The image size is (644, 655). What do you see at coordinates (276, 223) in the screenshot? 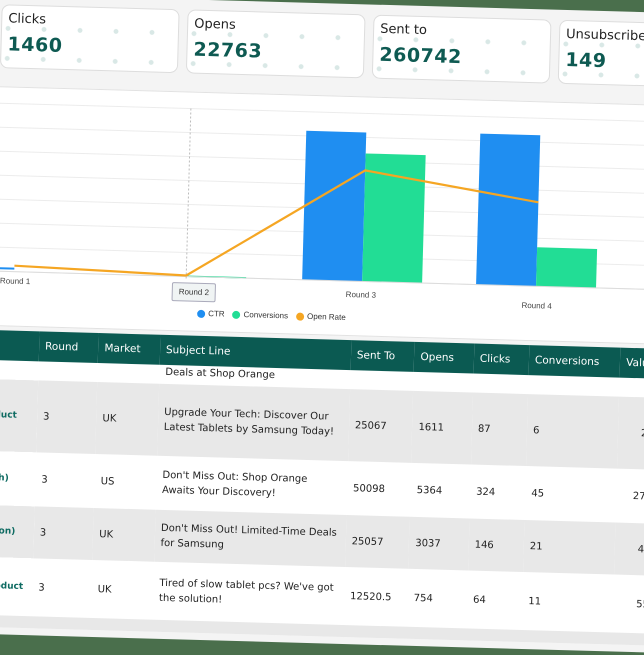
I see `line-open-rate` at bounding box center [276, 223].